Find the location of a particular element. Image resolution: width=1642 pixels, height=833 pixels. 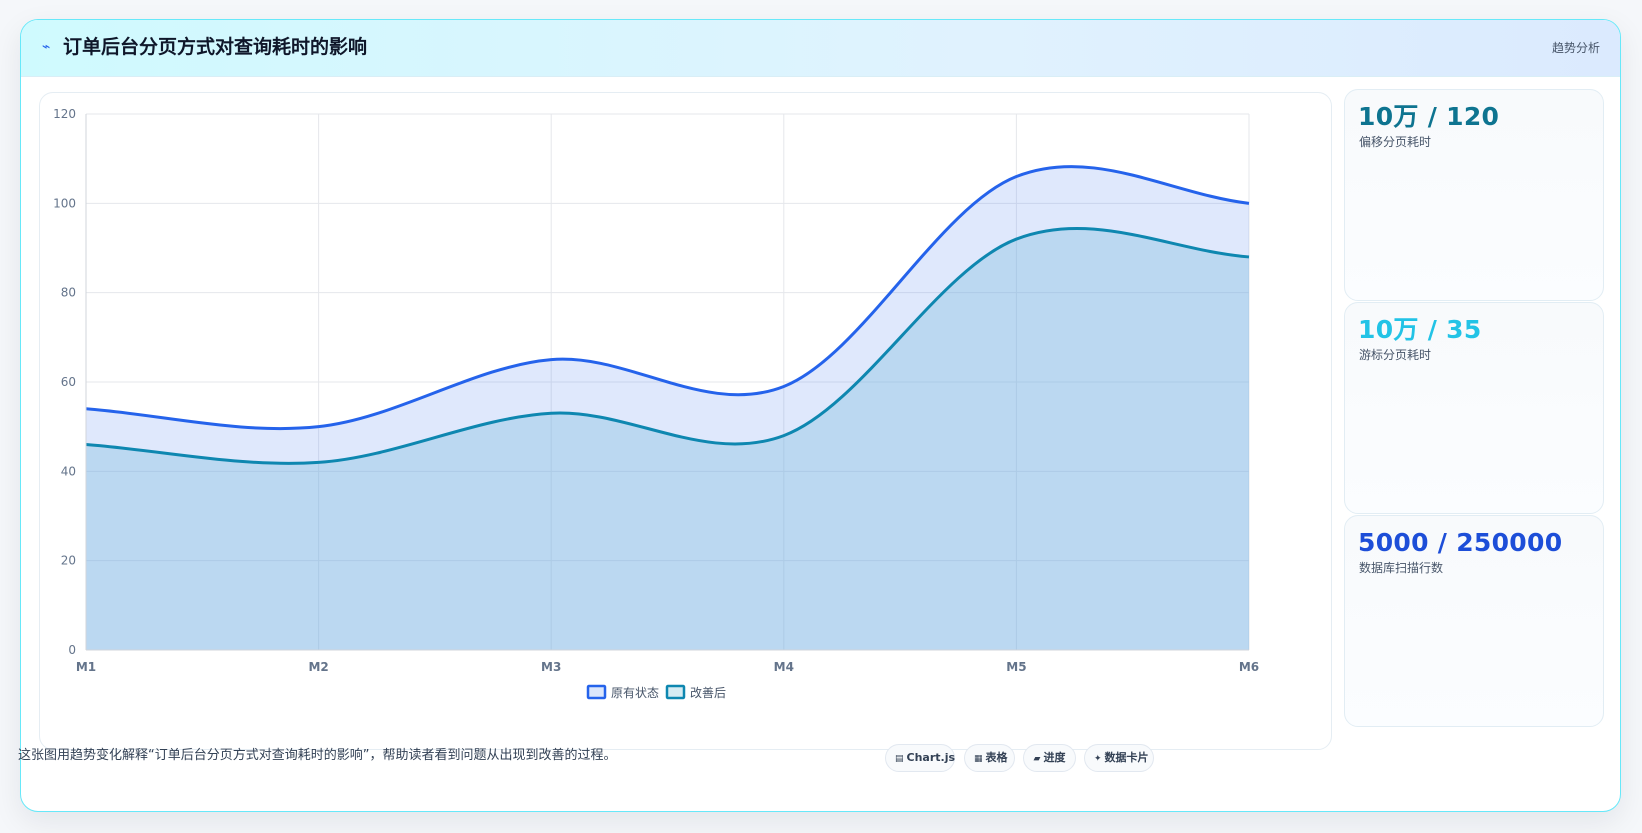

stat-value: 10万 / 35 is located at coordinates (1420, 329).